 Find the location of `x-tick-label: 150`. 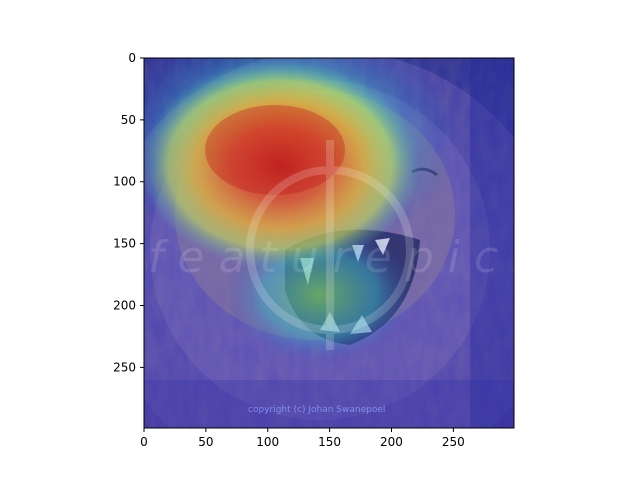

x-tick-label: 150 is located at coordinates (329, 442).